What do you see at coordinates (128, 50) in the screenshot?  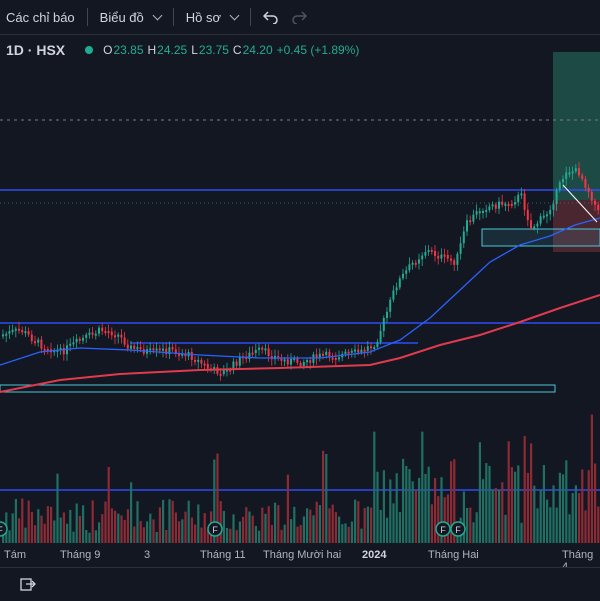 I see `open-value: 23.85` at bounding box center [128, 50].